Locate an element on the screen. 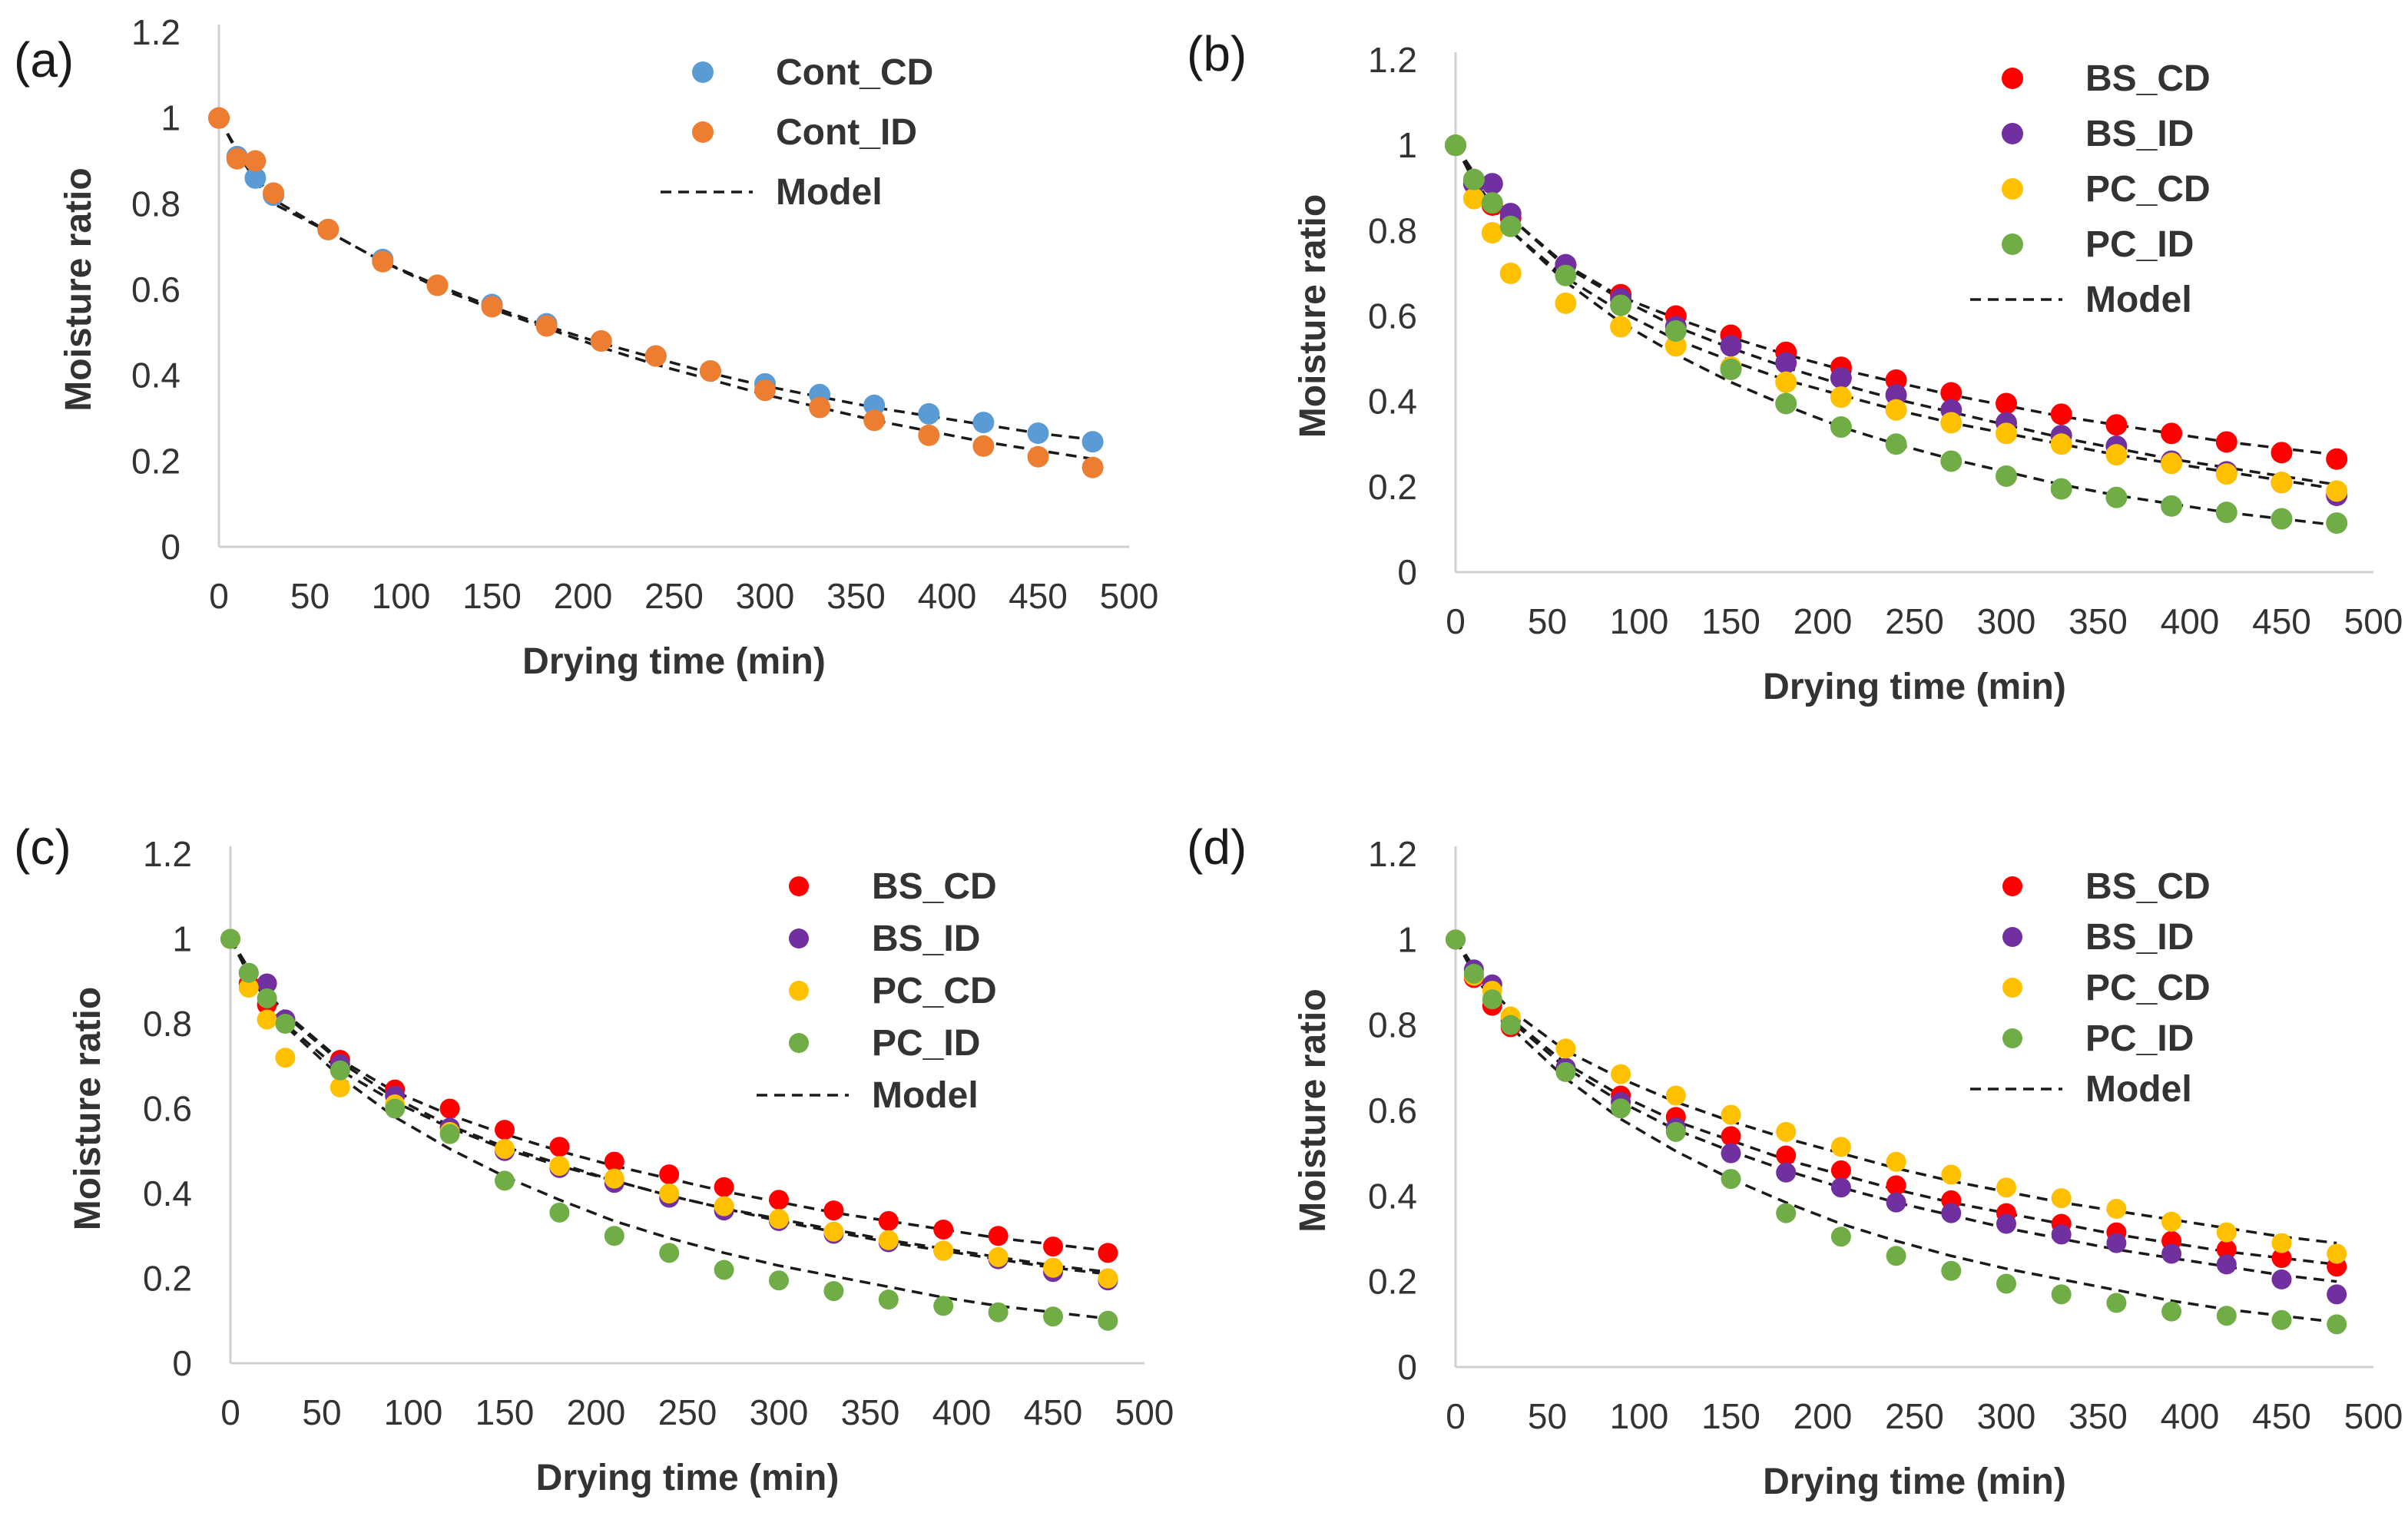 The image size is (2408, 1536). x-tick-label: 400 is located at coordinates (962, 1412).